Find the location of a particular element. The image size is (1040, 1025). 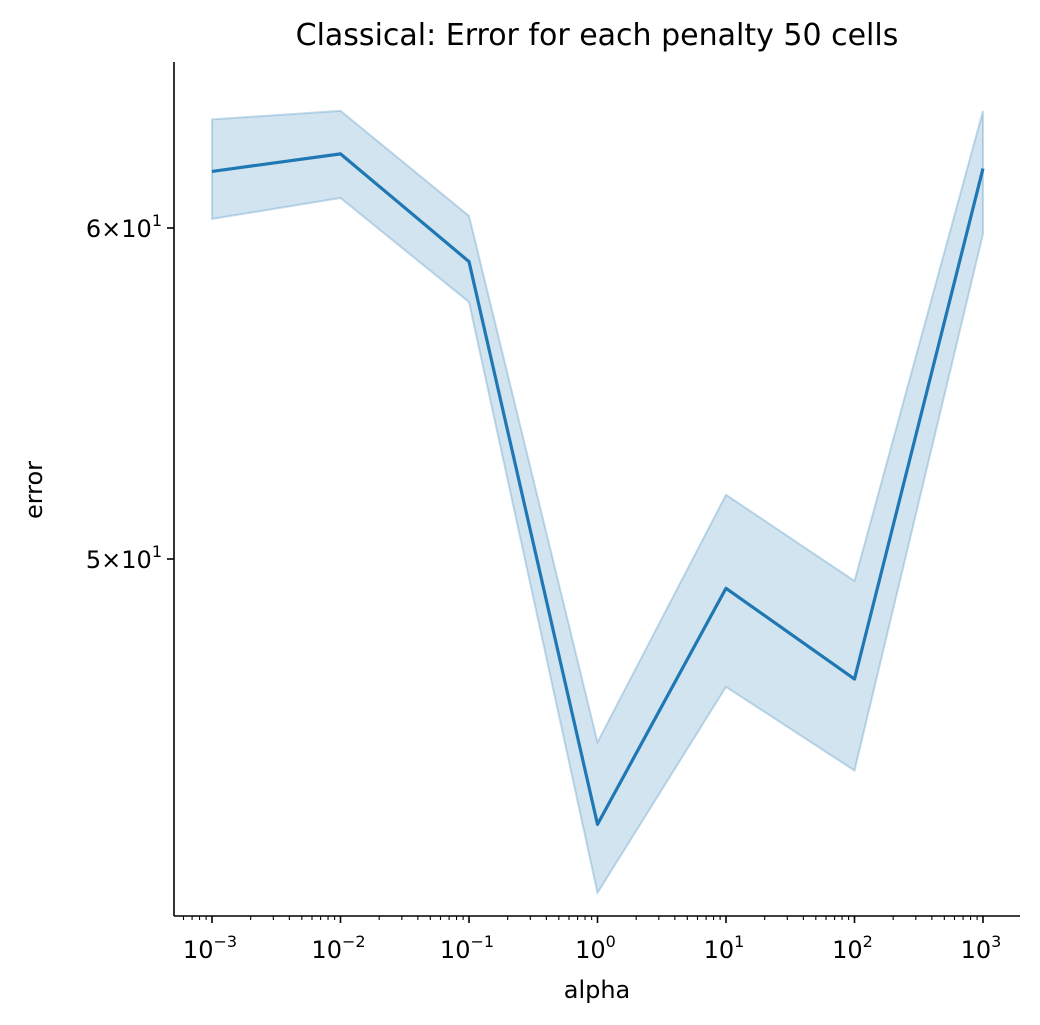

x-tick-label: 10¹ is located at coordinates (724, 948).